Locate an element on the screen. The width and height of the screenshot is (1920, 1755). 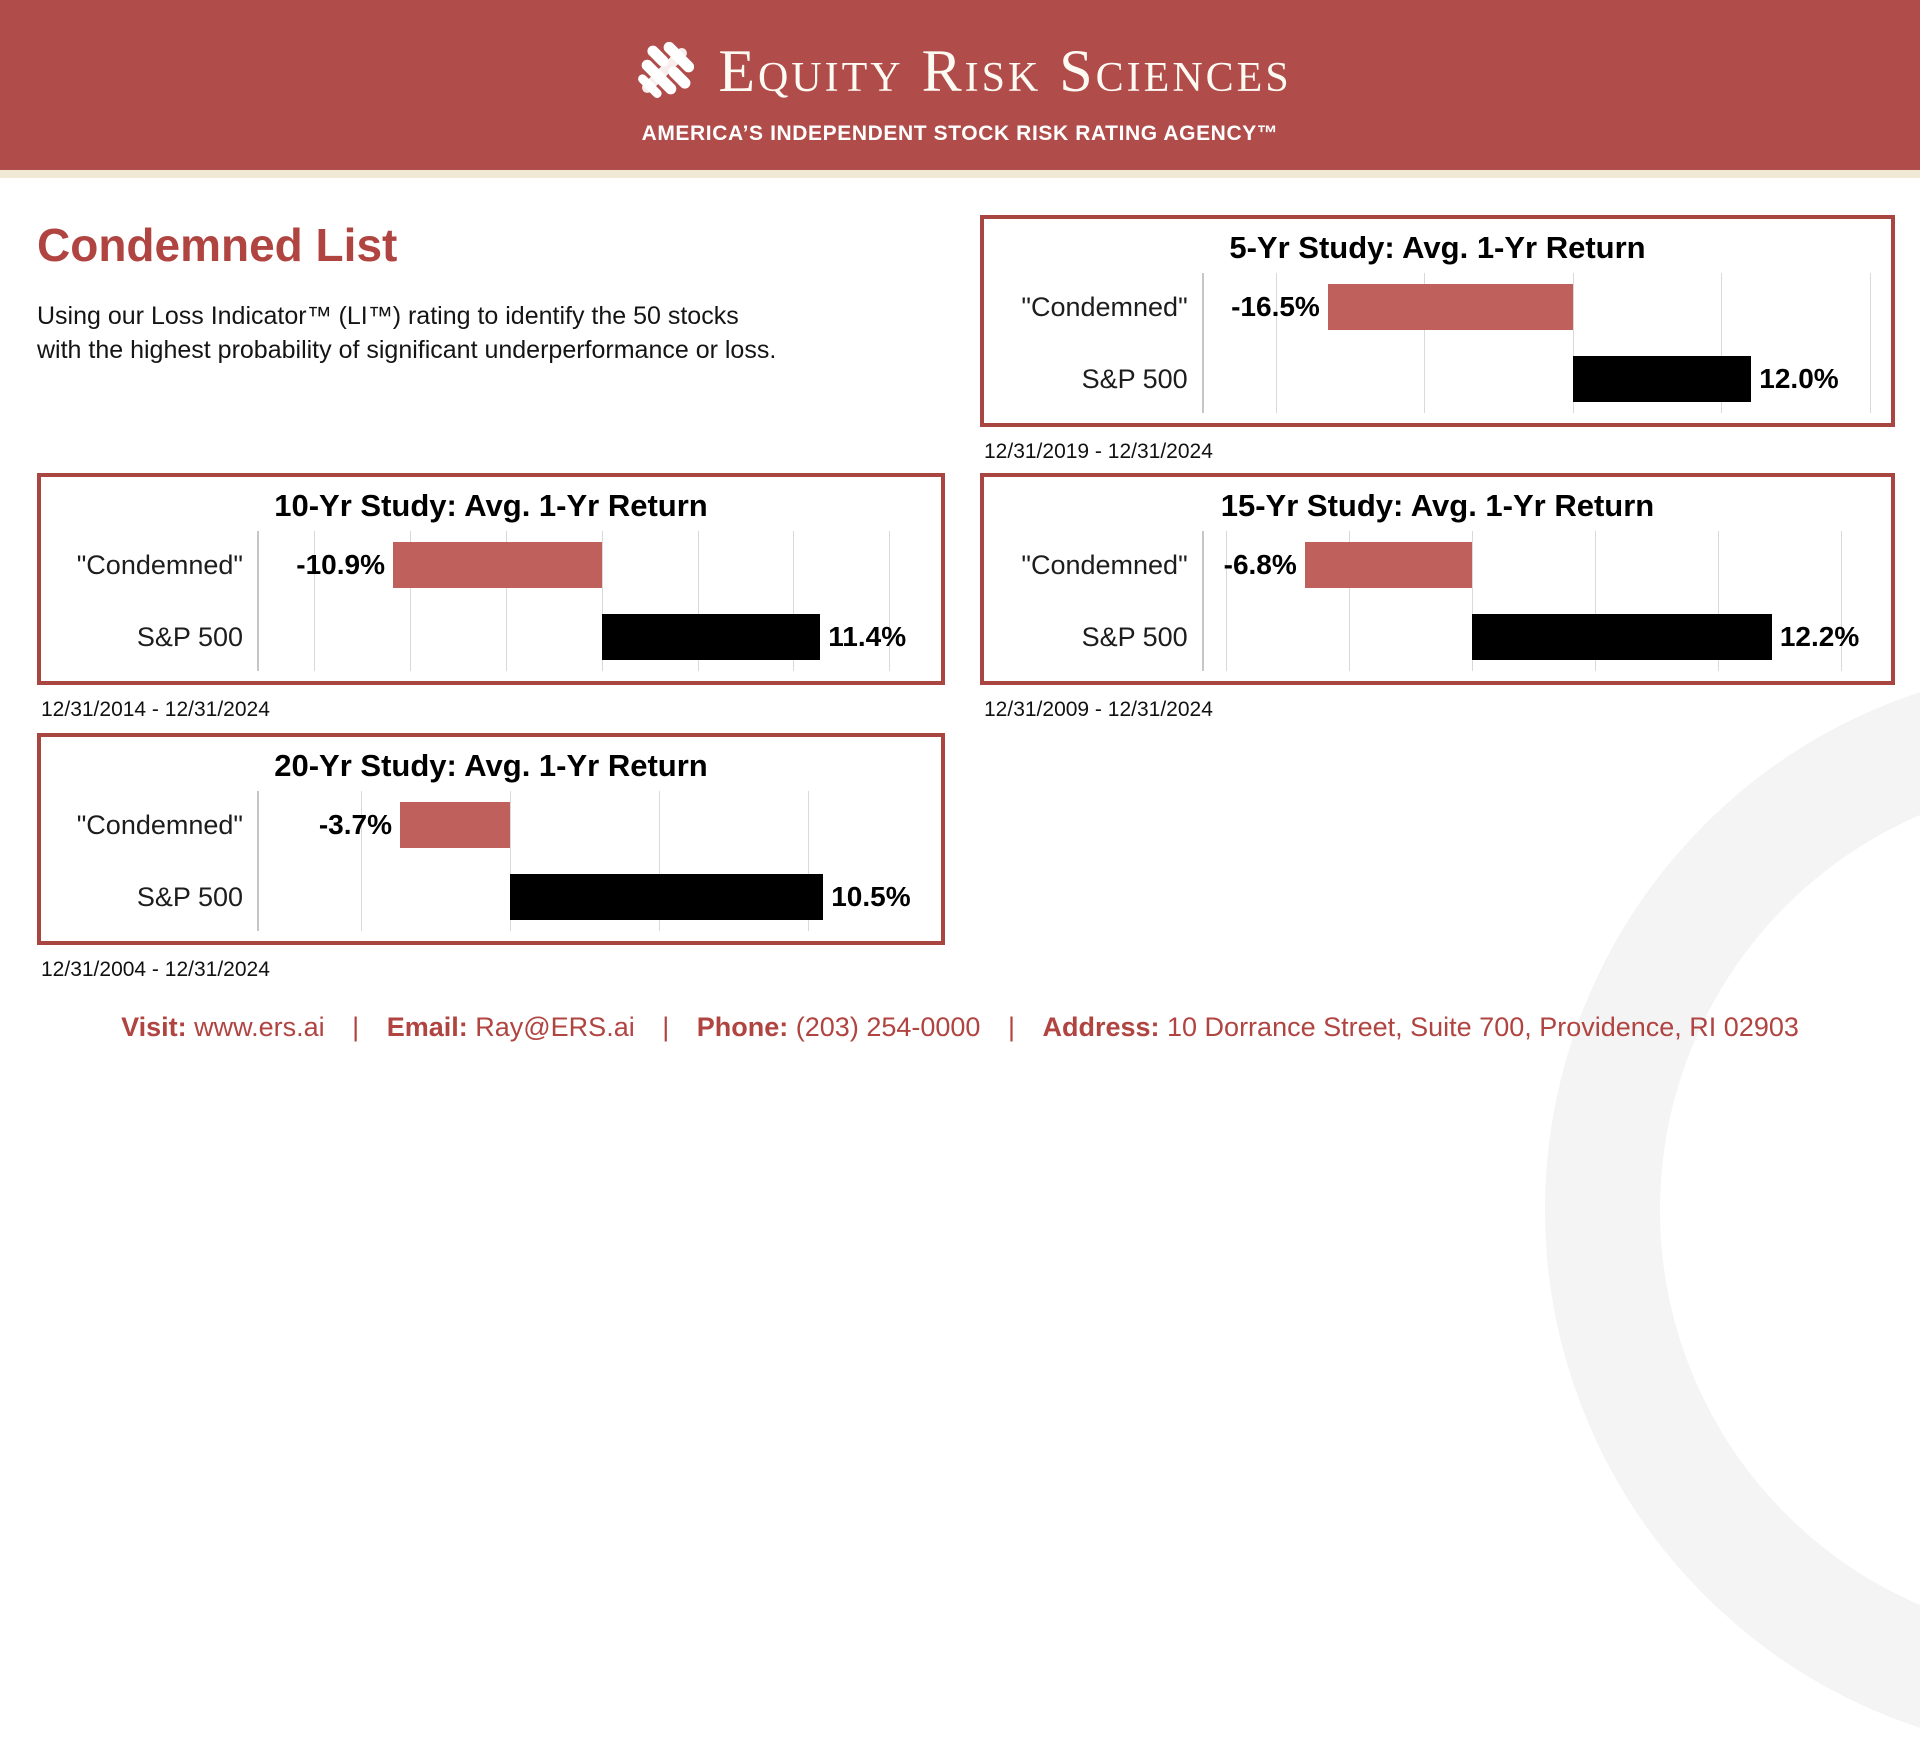
phone-number: (203) 254-0000 is located at coordinates (888, 1027).